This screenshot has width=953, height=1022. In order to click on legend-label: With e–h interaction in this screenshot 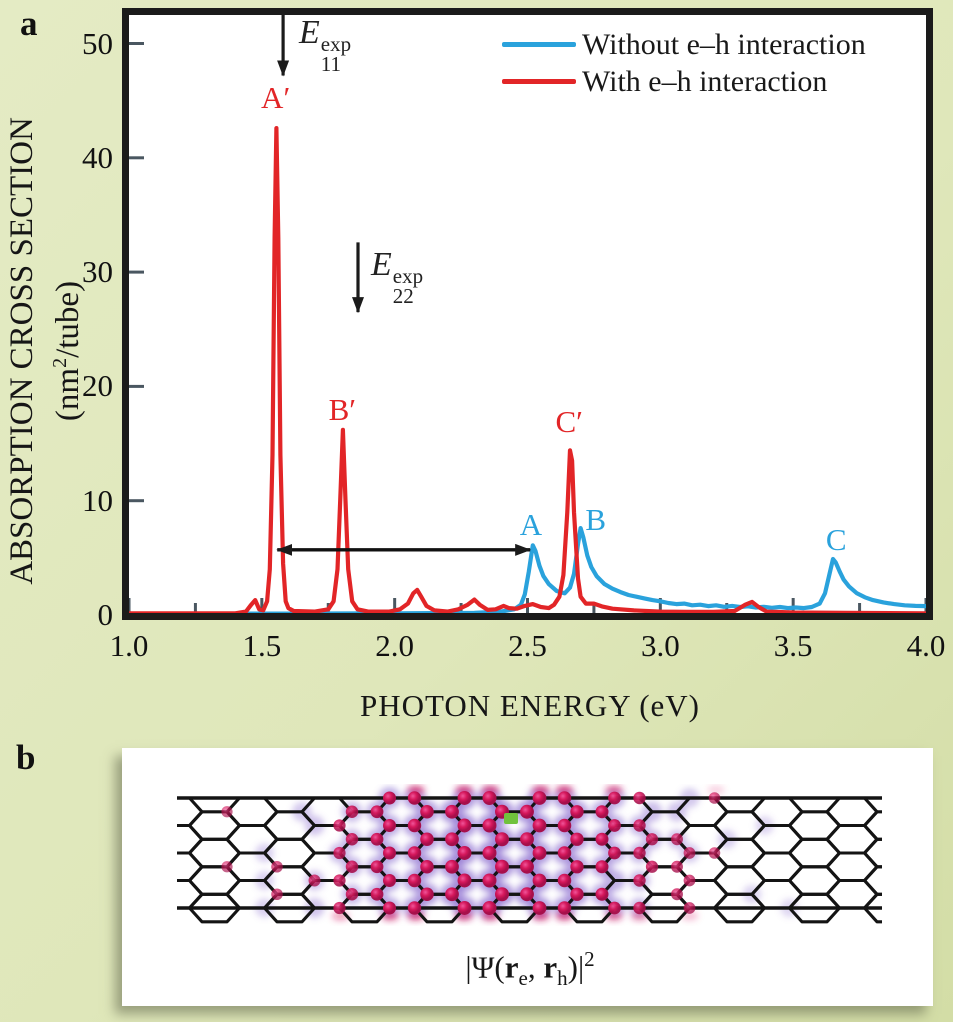, I will do `click(705, 81)`.